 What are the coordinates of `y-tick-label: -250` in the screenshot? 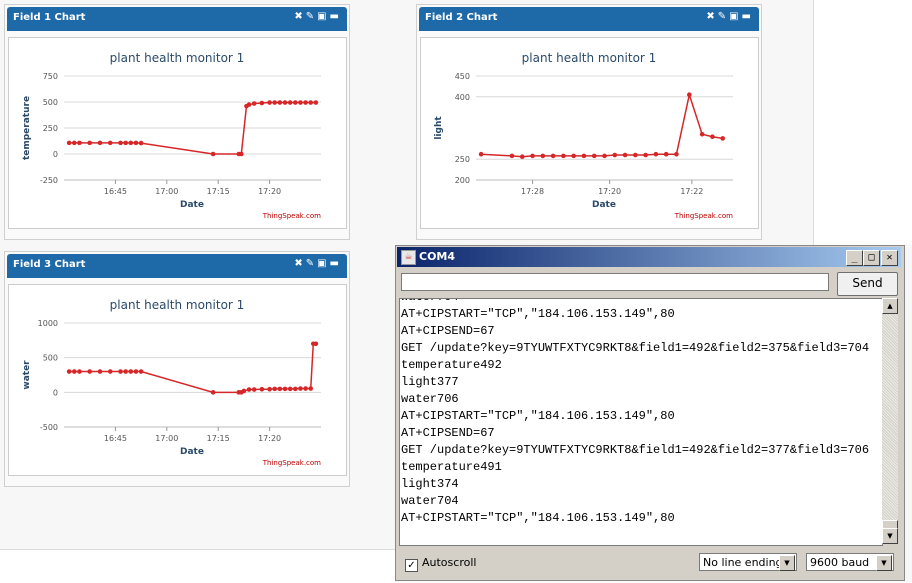 It's located at (49, 180).